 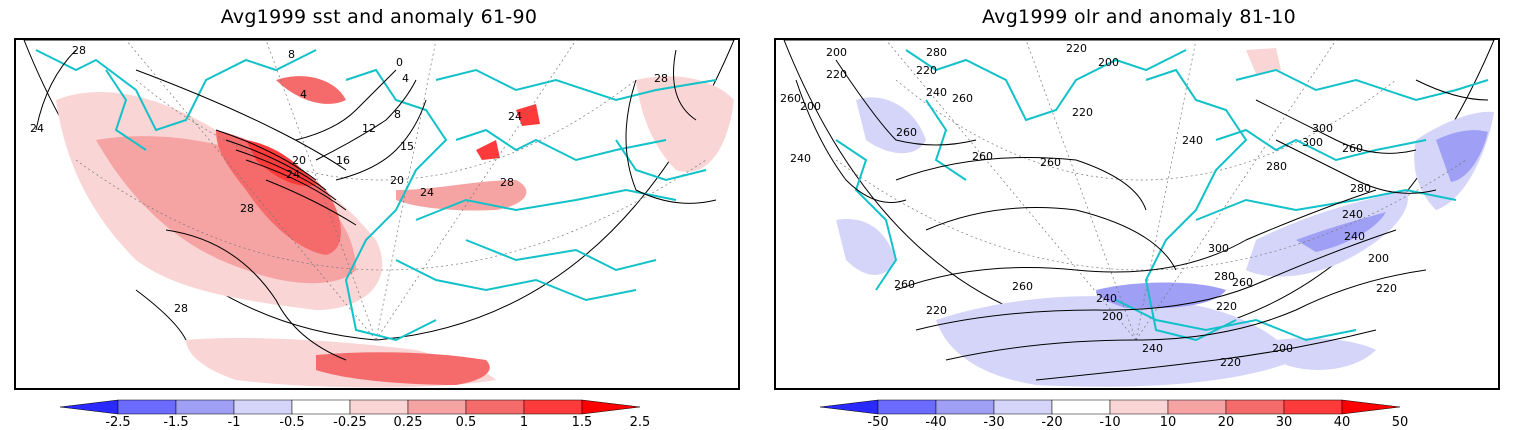 I want to click on contour-label: 0, so click(x=399, y=62).